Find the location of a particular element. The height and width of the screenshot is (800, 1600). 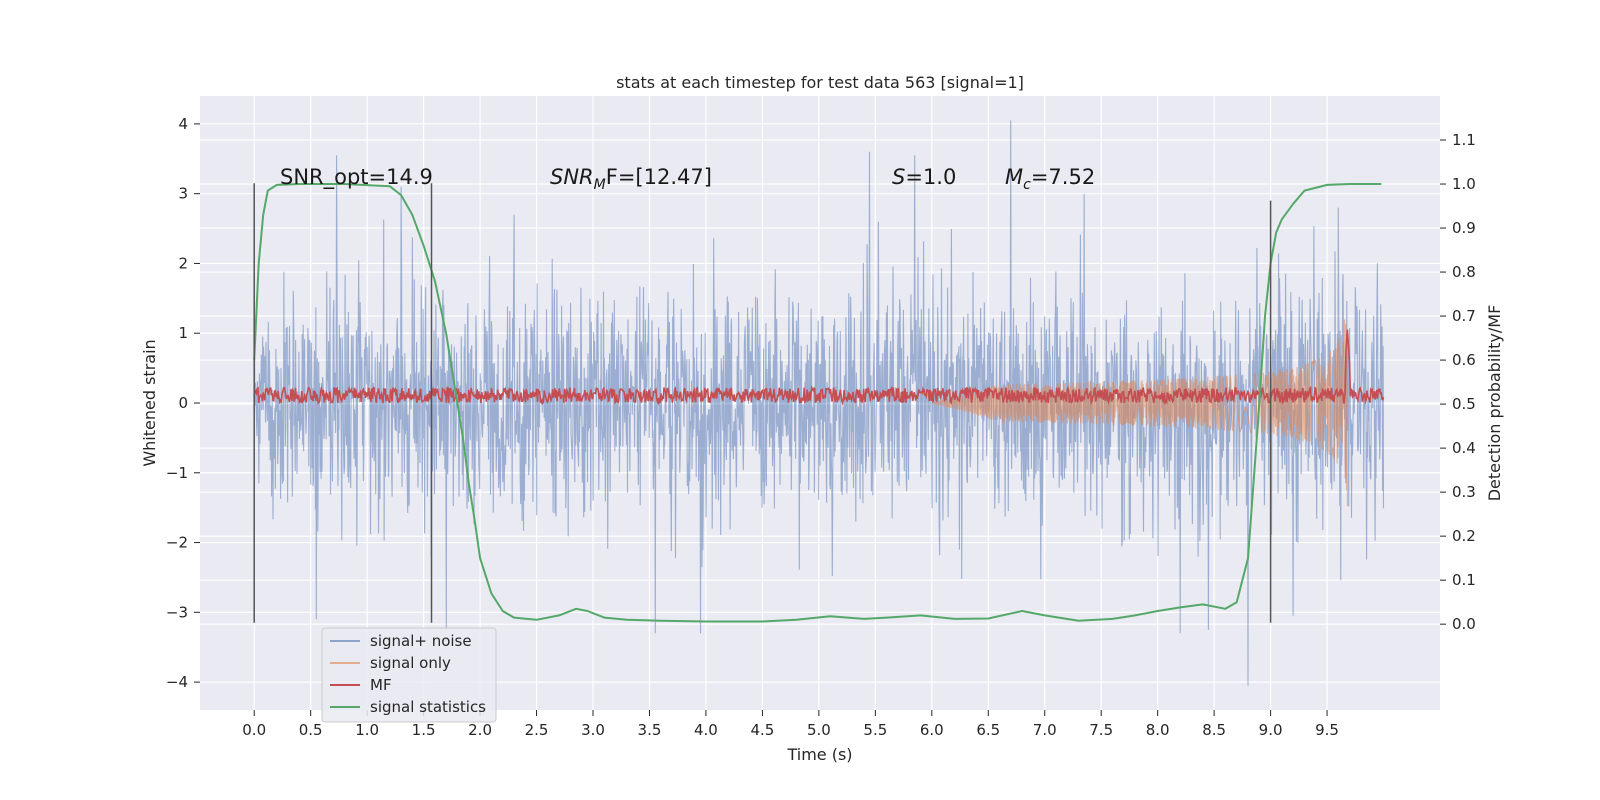

y-right-tick-label: 1.1 is located at coordinates (1464, 140).